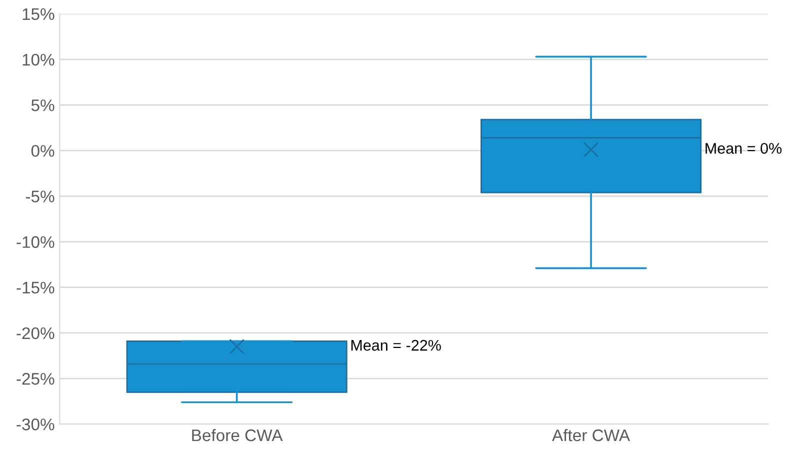 This screenshot has height=461, width=796. What do you see at coordinates (35, 378) in the screenshot?
I see `y-tick-label: -25%` at bounding box center [35, 378].